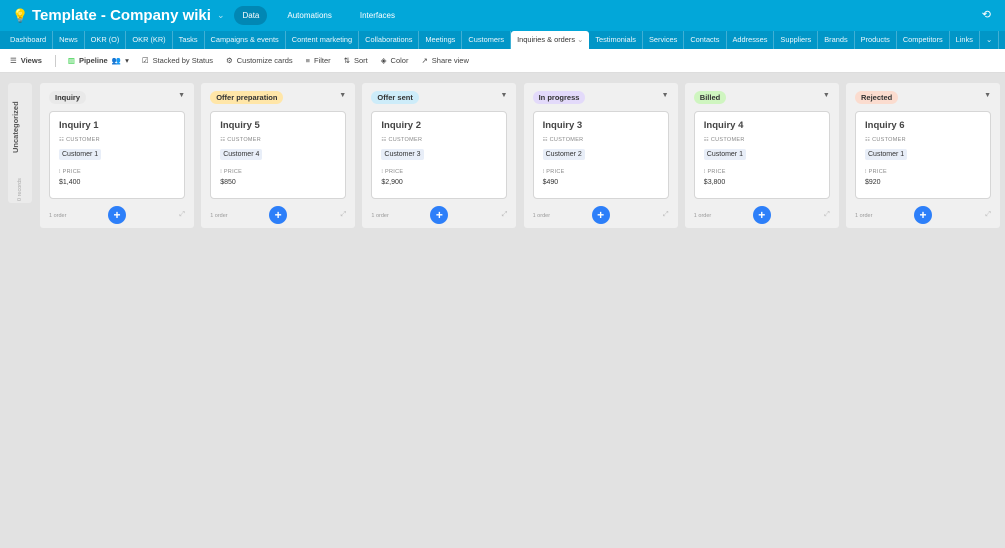  I want to click on nav-automations: Automations, so click(309, 15).